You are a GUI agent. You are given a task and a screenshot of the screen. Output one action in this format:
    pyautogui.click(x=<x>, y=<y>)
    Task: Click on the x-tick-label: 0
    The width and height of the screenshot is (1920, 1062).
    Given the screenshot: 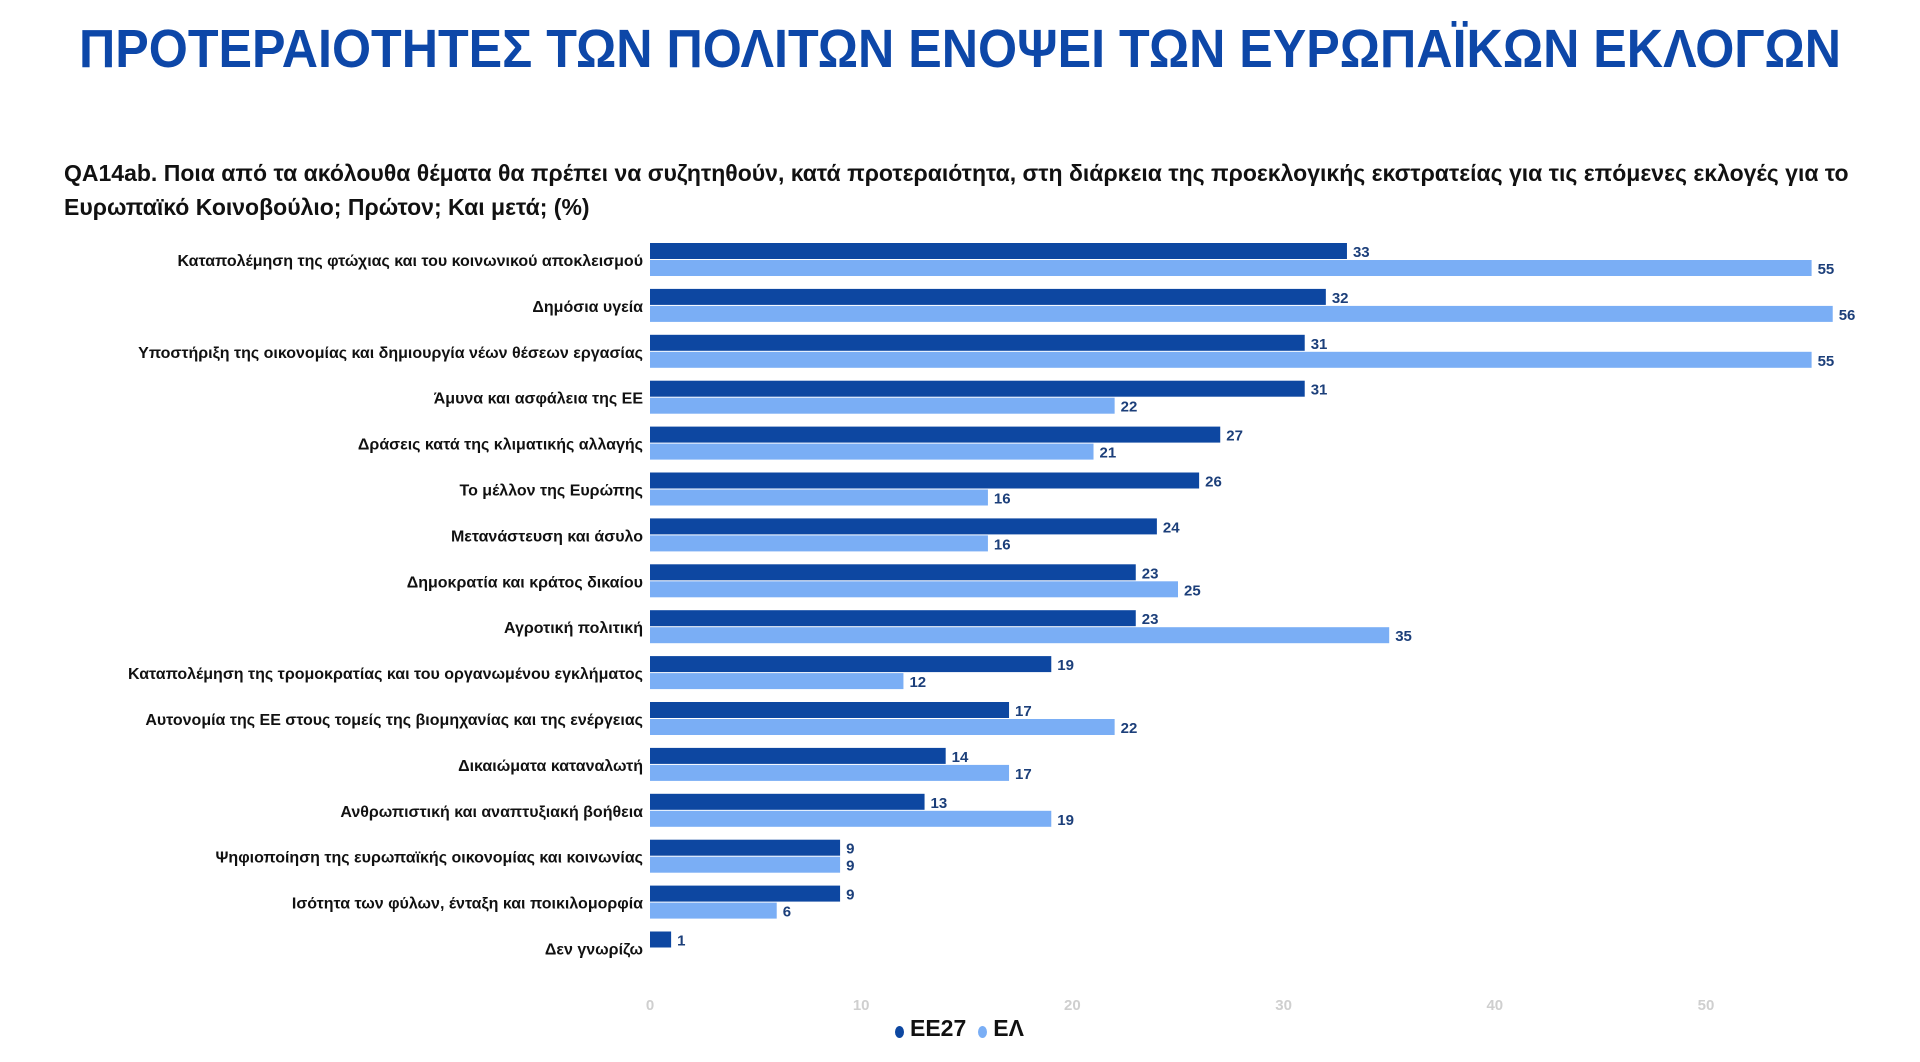 What is the action you would take?
    pyautogui.click(x=650, y=1005)
    